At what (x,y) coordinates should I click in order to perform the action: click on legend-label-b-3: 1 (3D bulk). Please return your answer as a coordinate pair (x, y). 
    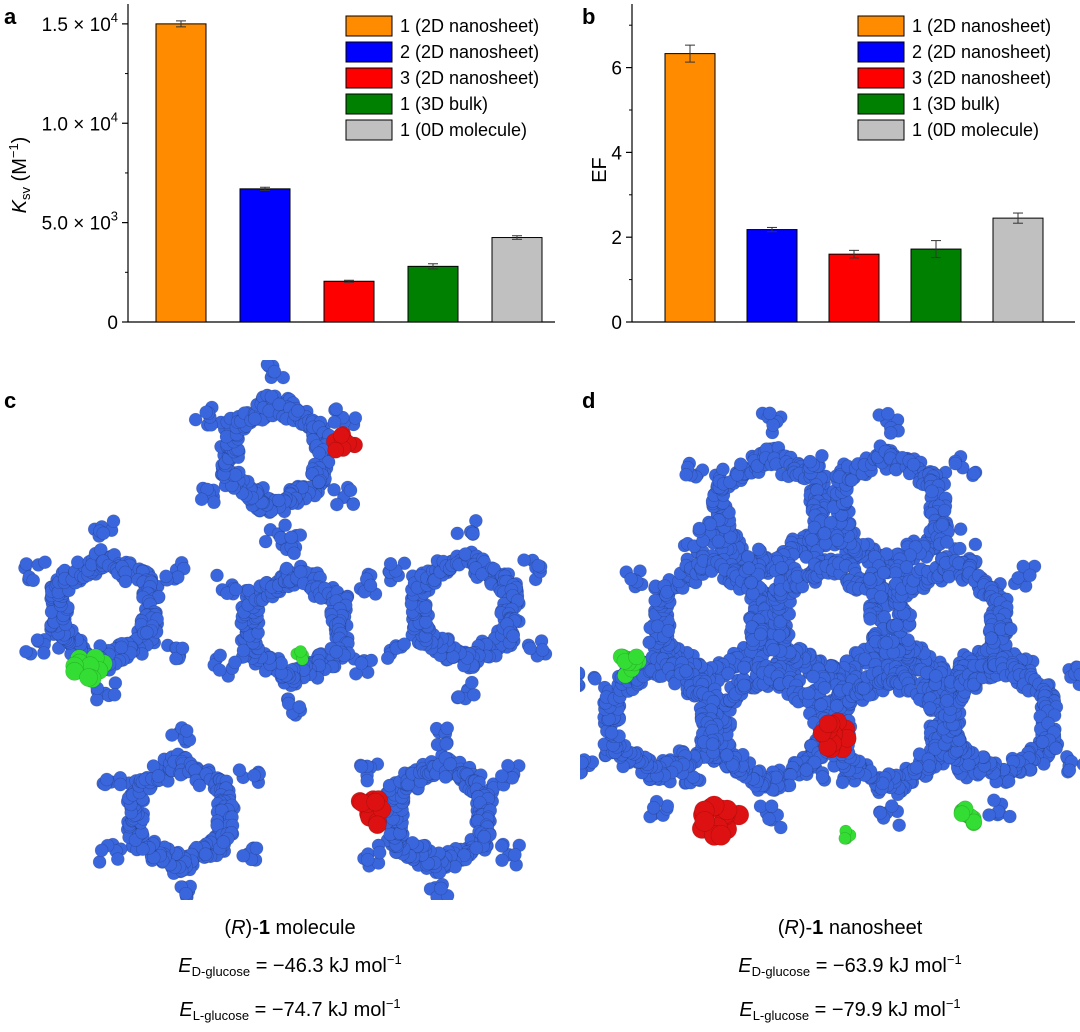
    Looking at the image, I should click on (956, 104).